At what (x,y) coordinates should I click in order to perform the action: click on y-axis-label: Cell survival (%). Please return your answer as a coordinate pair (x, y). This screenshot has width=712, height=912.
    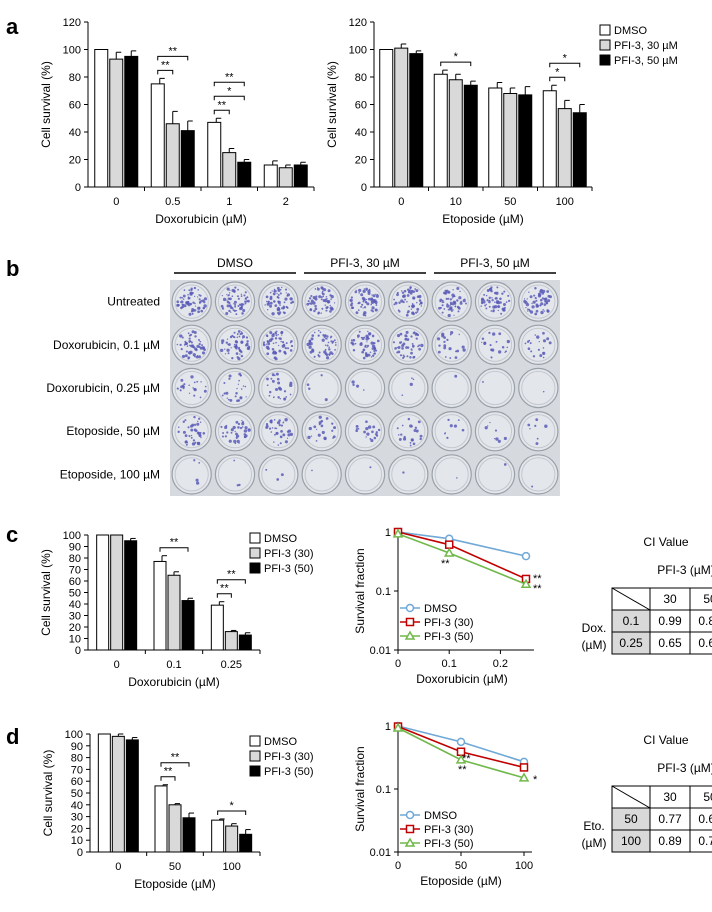
    Looking at the image, I should click on (46, 592).